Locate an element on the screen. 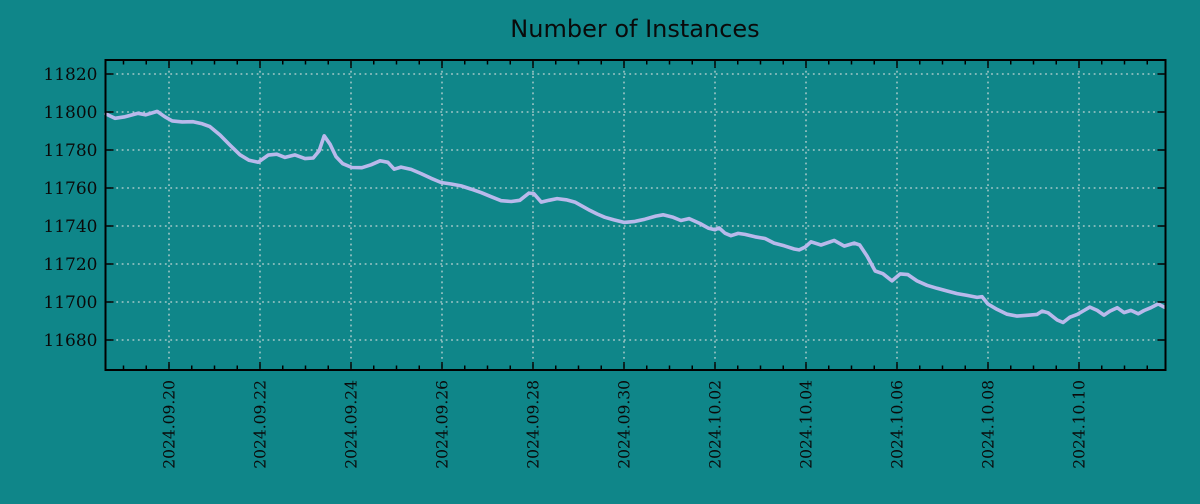 Image resolution: width=1200 pixels, height=504 pixels. y-tick-label: 11780 is located at coordinates (70, 151).